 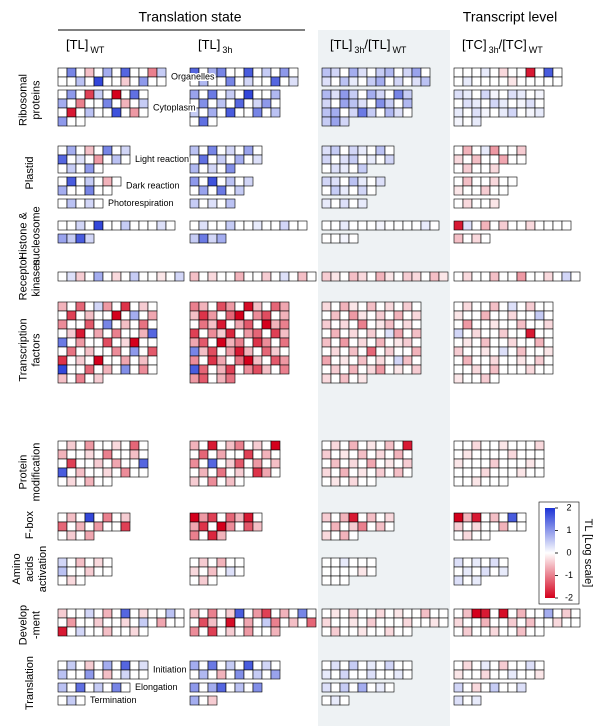 What do you see at coordinates (227, 50) in the screenshot?
I see `column-label-part: 3h` at bounding box center [227, 50].